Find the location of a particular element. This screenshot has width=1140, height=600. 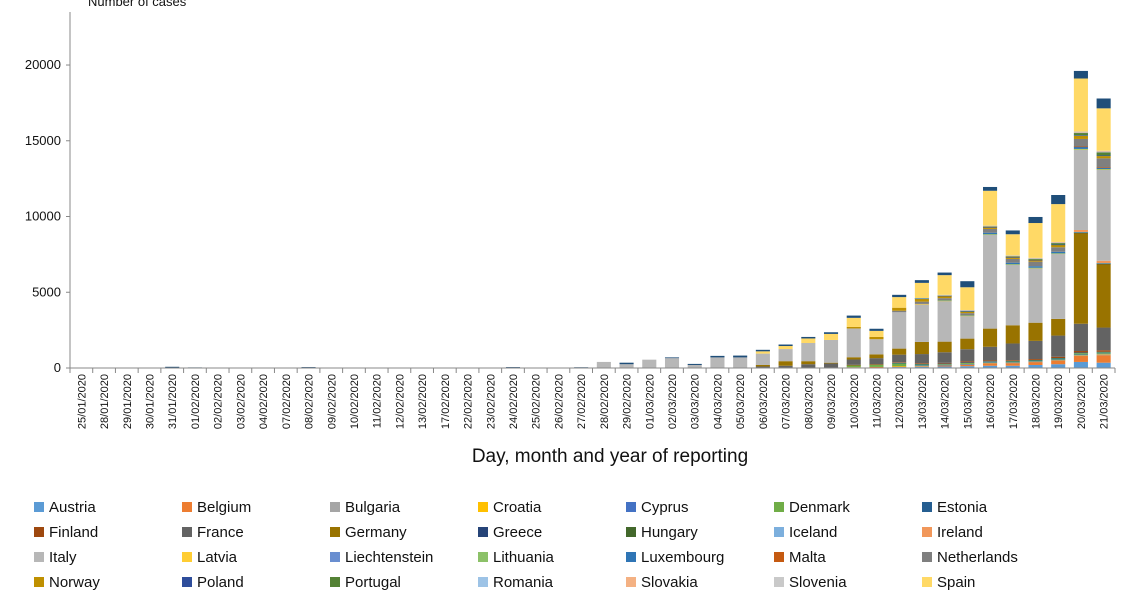

y-axis: 0 5000 10000 15000 20000 is located at coordinates (47, 216).